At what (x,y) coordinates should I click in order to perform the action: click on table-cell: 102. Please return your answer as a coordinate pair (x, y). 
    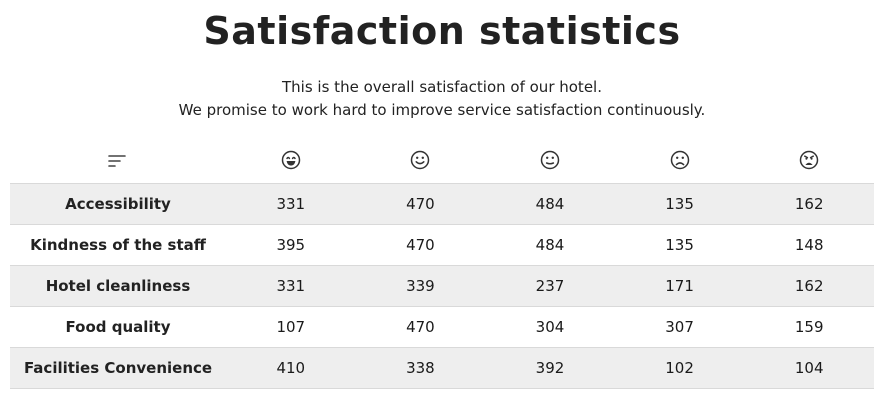
    Looking at the image, I should click on (679, 368).